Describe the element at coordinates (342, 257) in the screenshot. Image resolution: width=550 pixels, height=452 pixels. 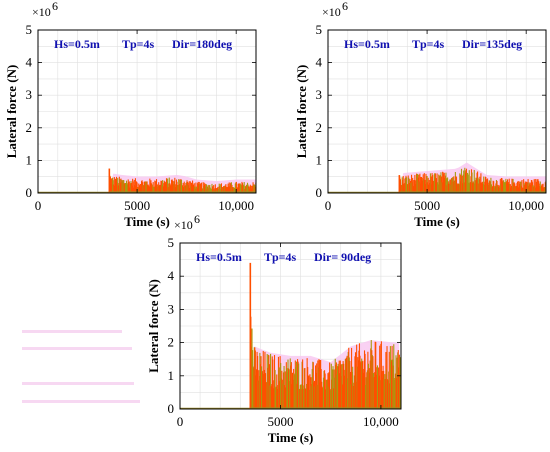
I see `annotation-dir: Dir= 90deg` at that location.